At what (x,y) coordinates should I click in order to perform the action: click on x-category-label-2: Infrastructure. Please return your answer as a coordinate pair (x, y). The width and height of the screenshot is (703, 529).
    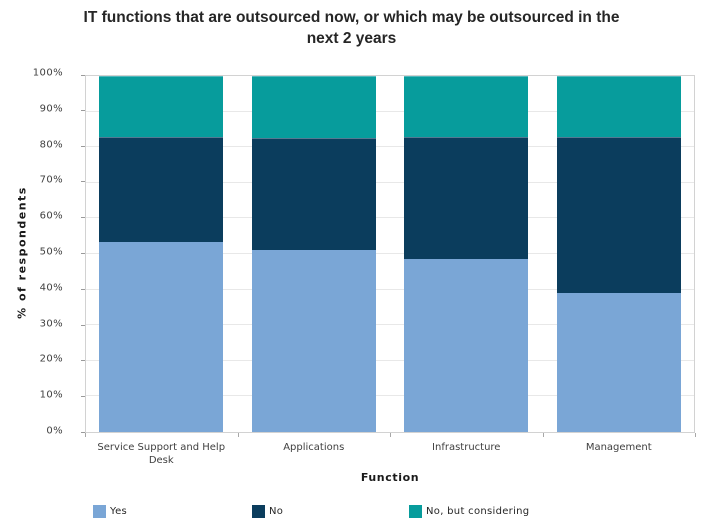
    Looking at the image, I should click on (466, 447).